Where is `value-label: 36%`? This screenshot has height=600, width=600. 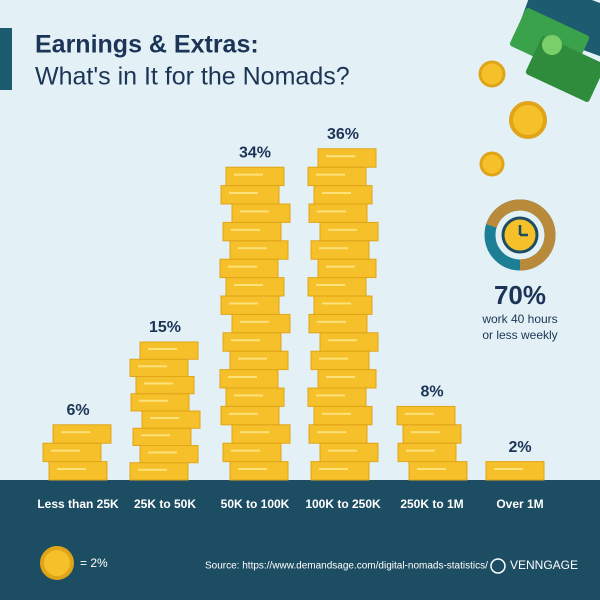 value-label: 36% is located at coordinates (343, 134).